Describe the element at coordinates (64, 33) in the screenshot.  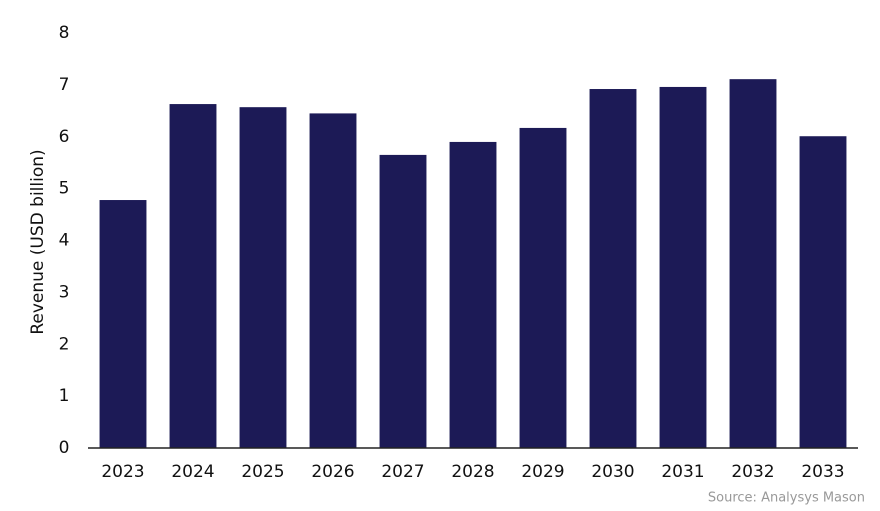
I see `y-tick-label: 8` at that location.